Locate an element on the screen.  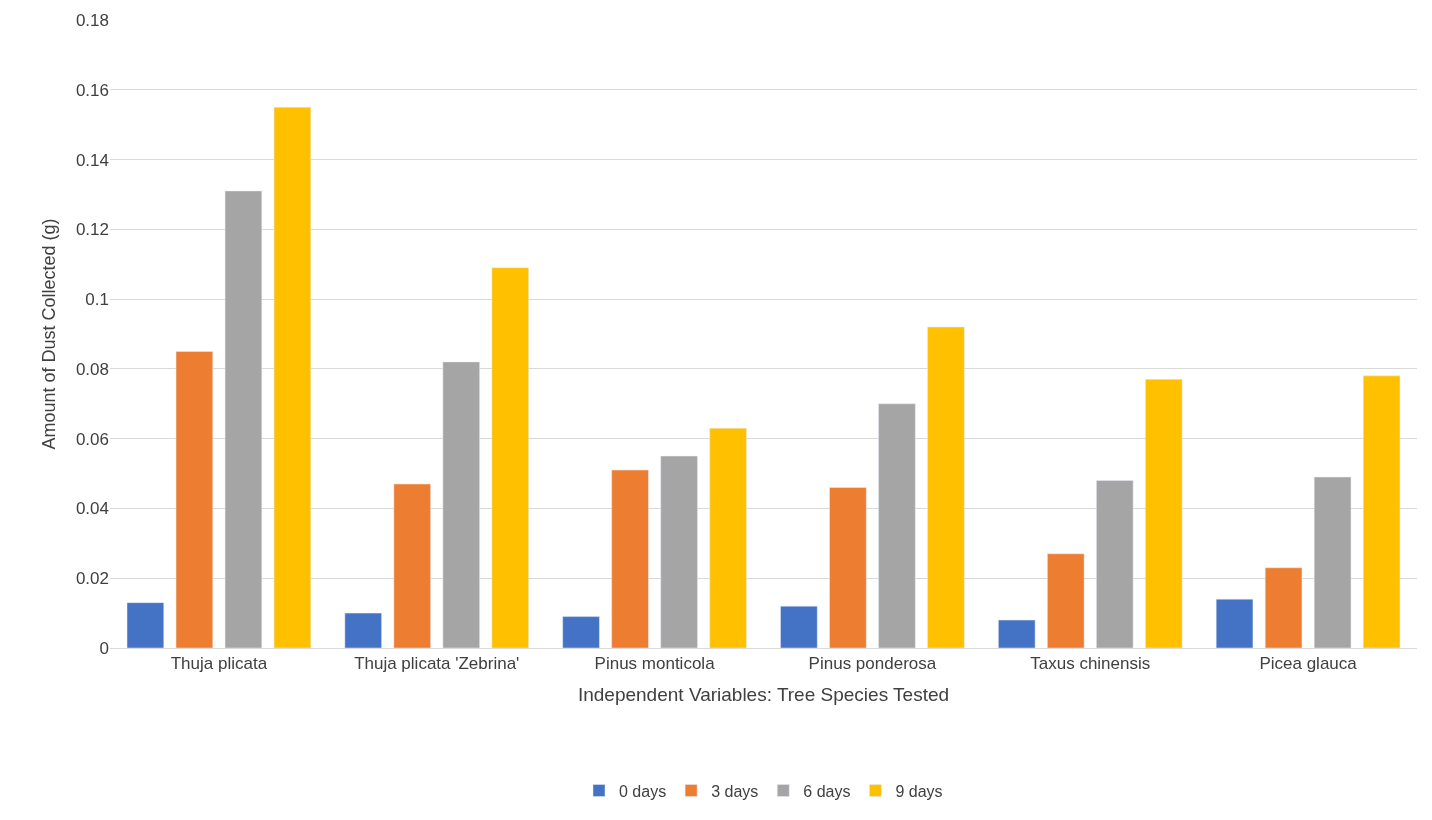
legend-label: 9 days is located at coordinates (919, 791).